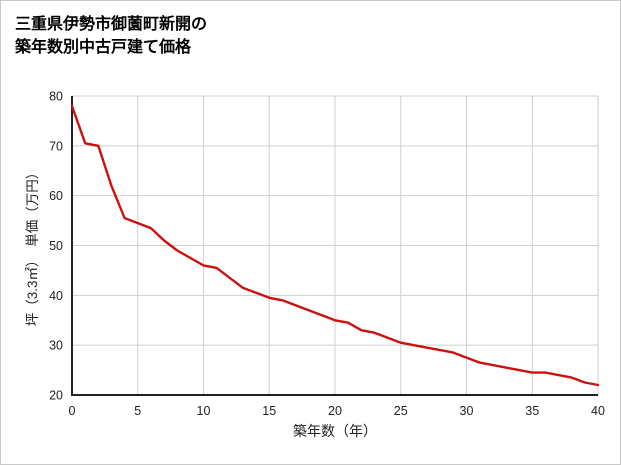 This screenshot has height=465, width=621. I want to click on chart-title: 三重県伊勢市御薗町新開の 築年数別中古戸建て価格, so click(111, 36).